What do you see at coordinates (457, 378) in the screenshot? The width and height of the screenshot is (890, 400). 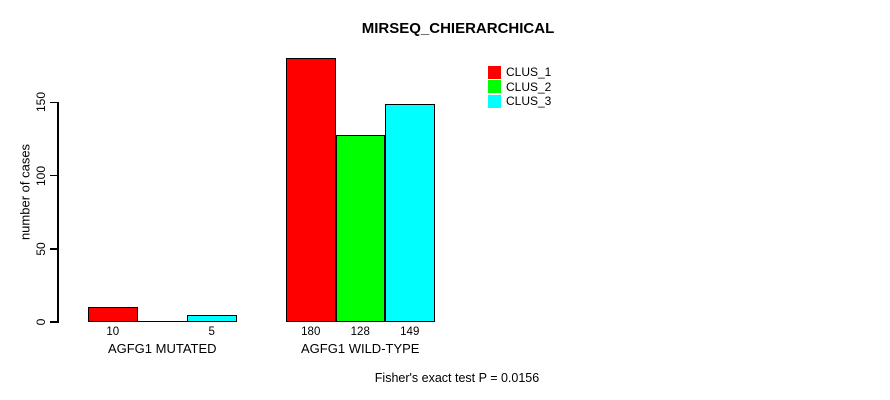 I see `fisher-test-annotation: Fisher's exact test P = 0.0156` at bounding box center [457, 378].